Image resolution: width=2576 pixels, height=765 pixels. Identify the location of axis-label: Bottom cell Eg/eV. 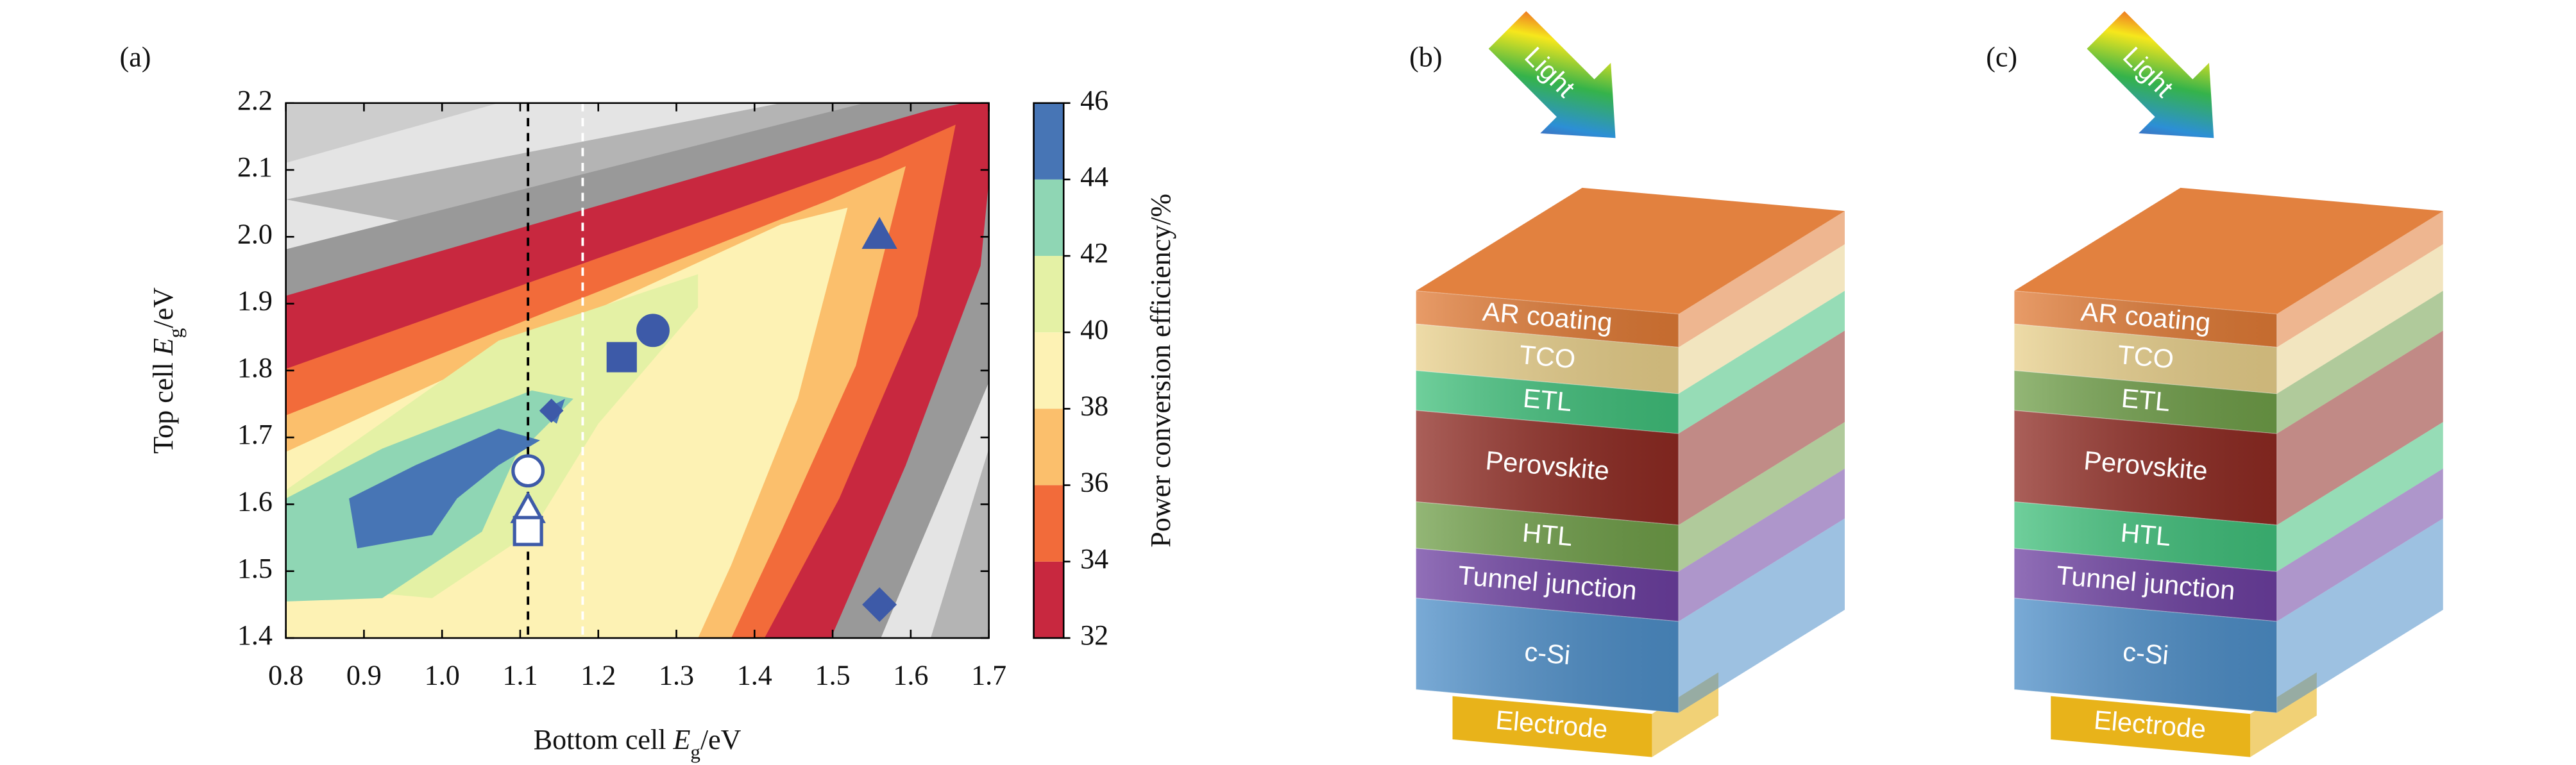
(637, 743).